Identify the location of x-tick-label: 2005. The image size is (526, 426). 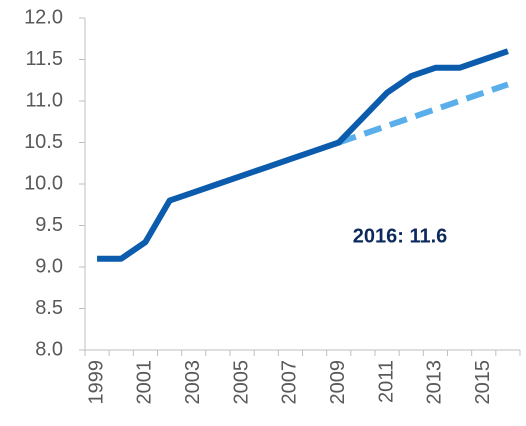
(241, 382).